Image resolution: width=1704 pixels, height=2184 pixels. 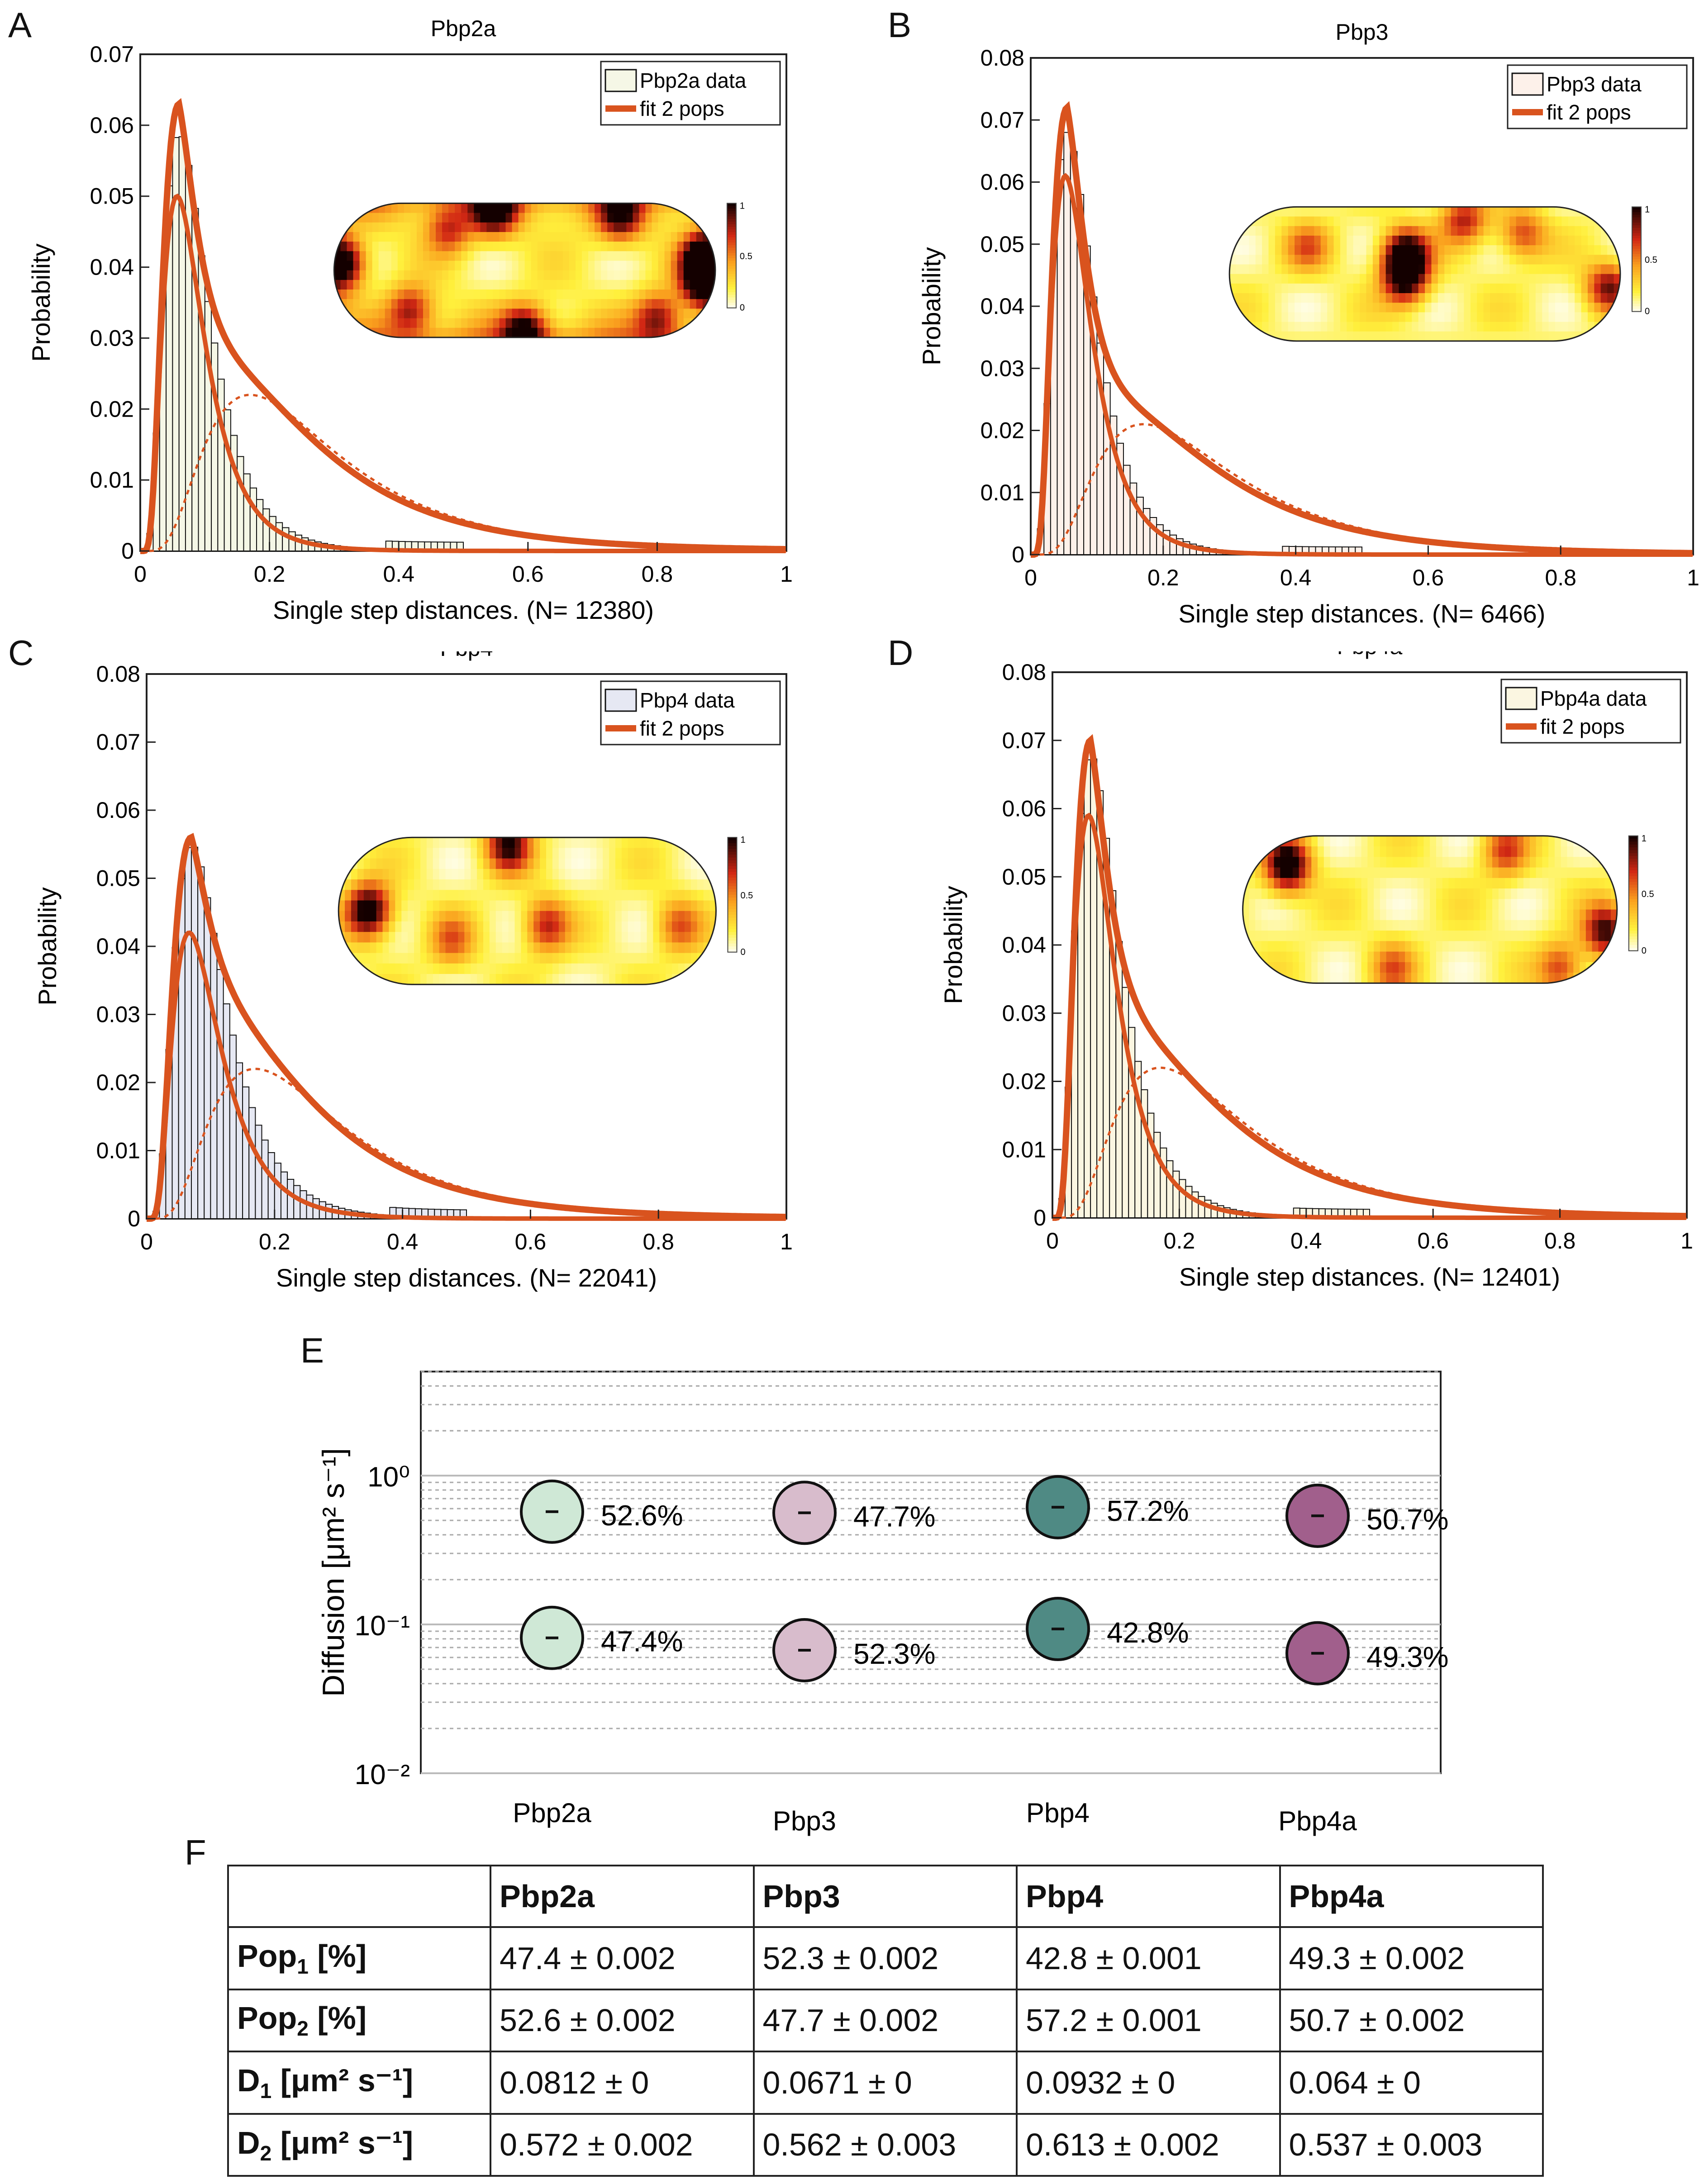 What do you see at coordinates (524, 270) in the screenshot?
I see `cell-outline` at bounding box center [524, 270].